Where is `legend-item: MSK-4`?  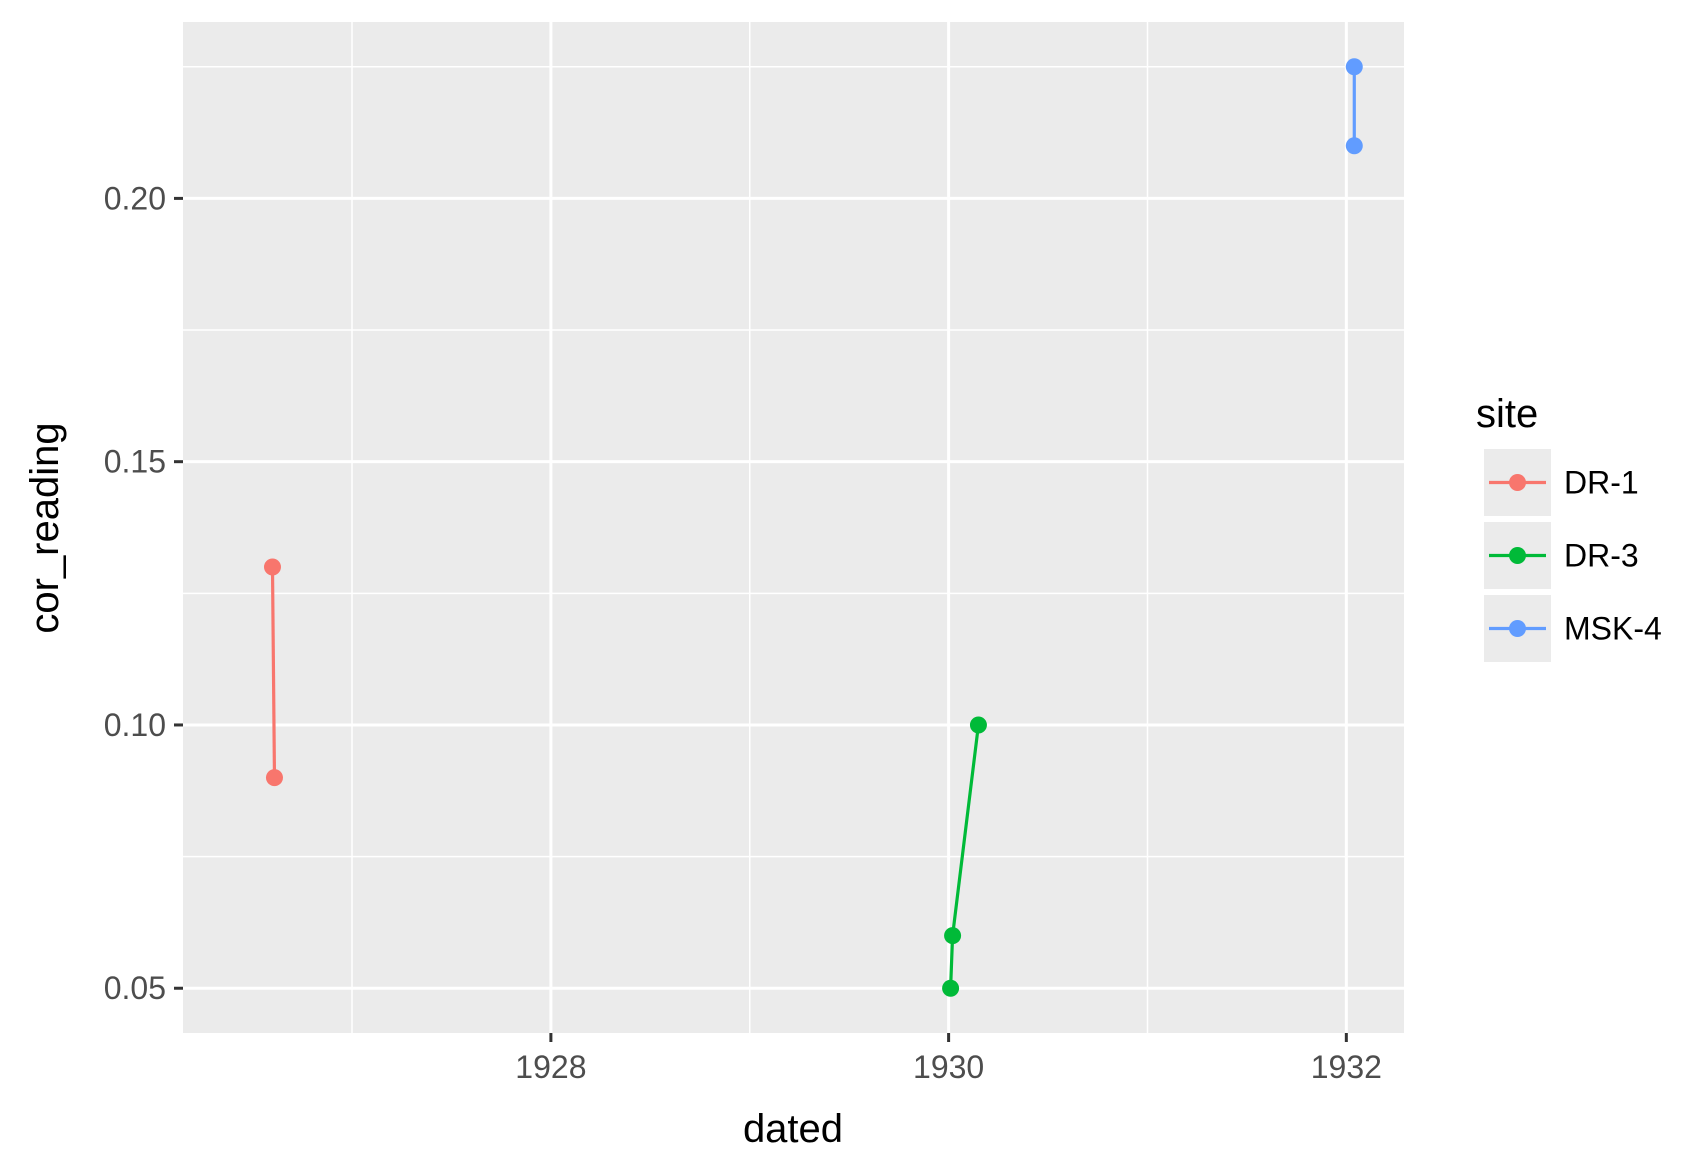
legend-item: MSK-4 is located at coordinates (1573, 628).